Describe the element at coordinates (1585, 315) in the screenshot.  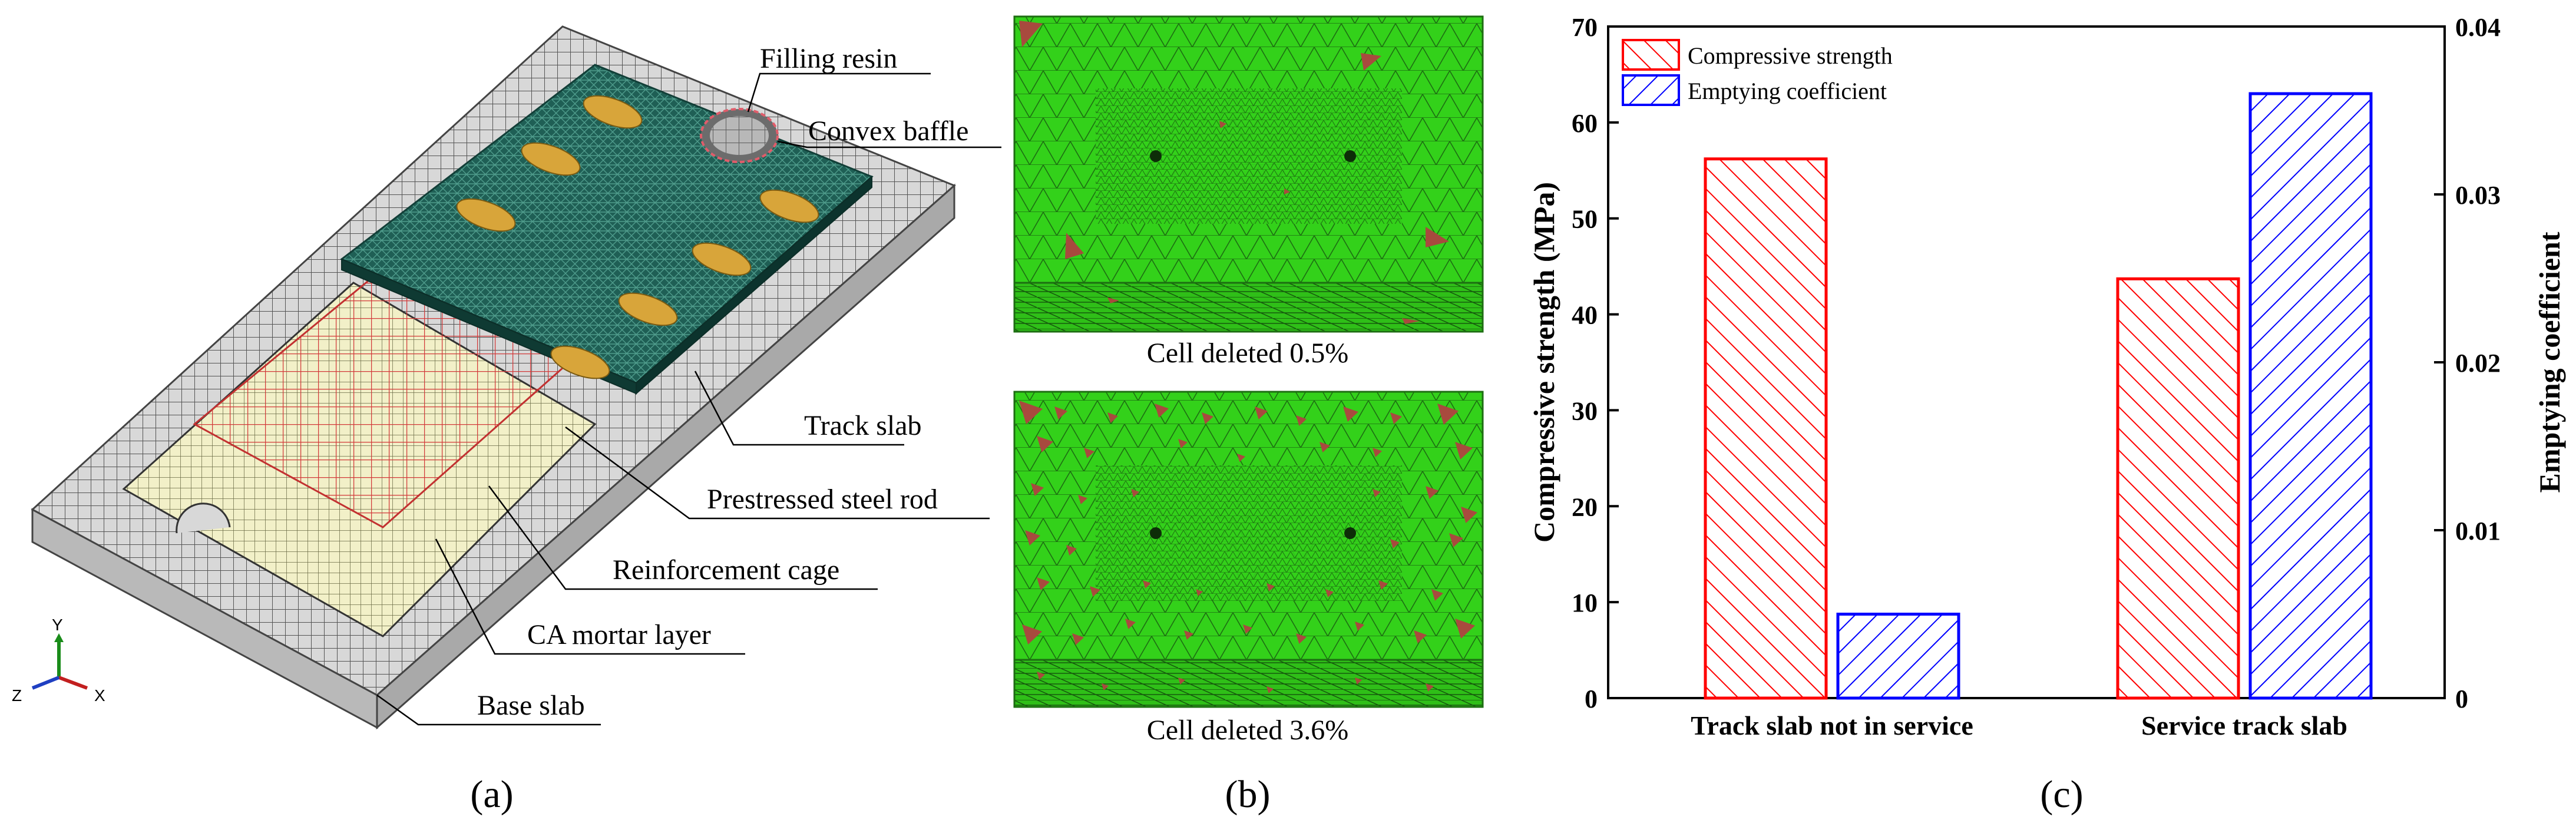
I see `left-tick-label: 40` at that location.